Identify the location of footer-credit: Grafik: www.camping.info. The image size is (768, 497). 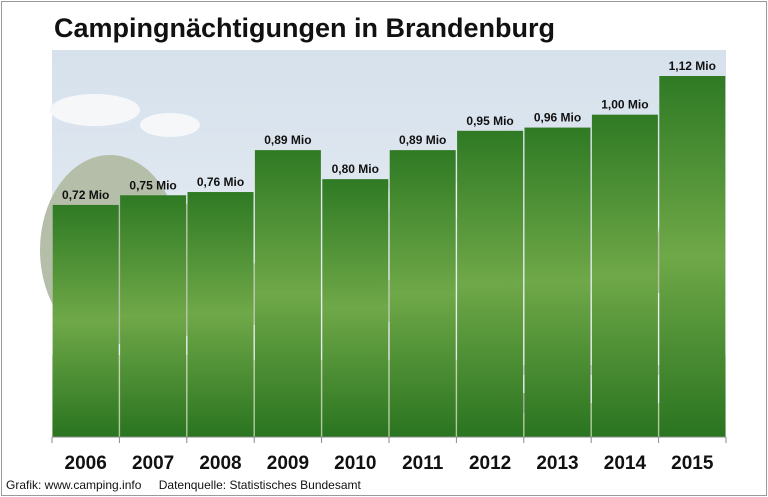
(74, 485).